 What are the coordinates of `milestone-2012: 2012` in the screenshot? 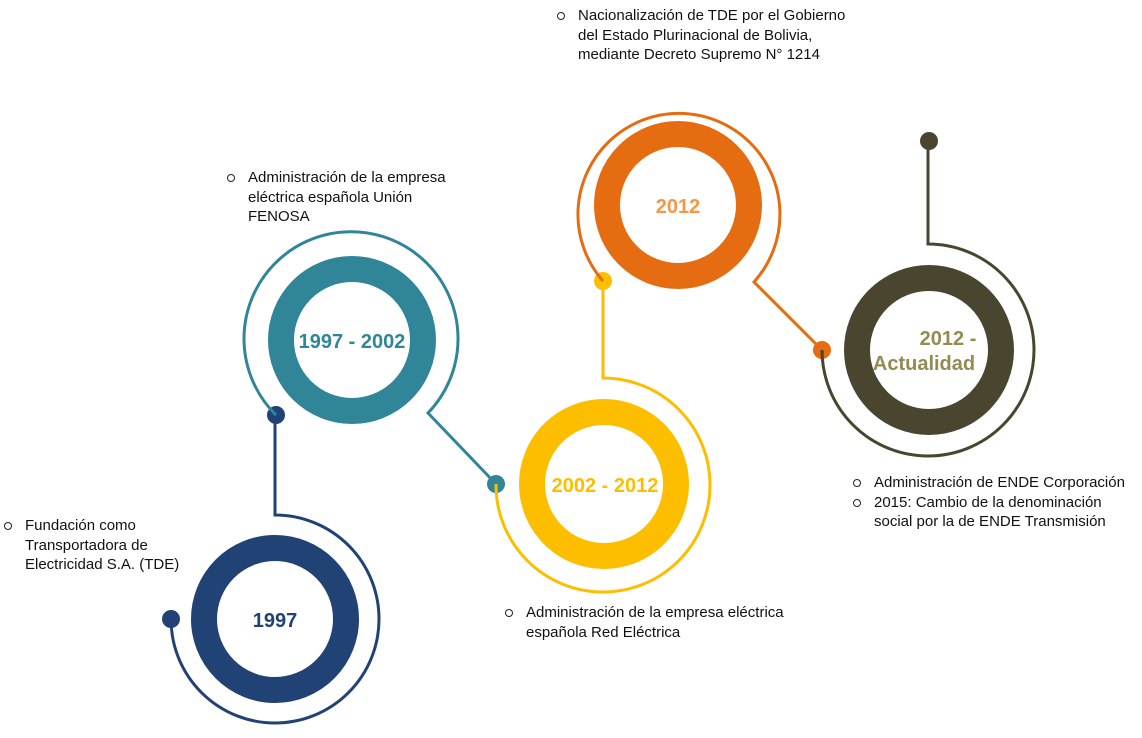 It's located at (703, 235).